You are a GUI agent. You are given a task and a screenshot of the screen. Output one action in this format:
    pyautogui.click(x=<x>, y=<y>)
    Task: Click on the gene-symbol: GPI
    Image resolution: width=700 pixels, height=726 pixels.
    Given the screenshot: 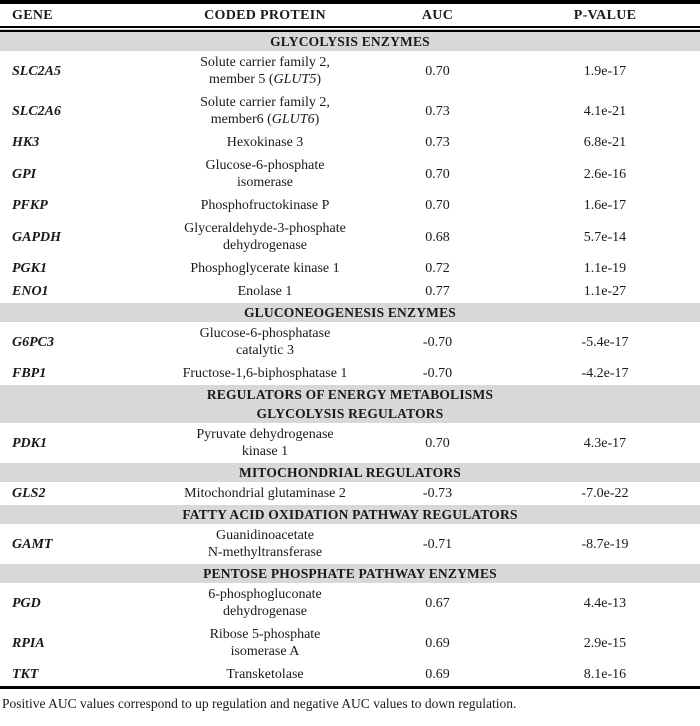 What is the action you would take?
    pyautogui.click(x=24, y=174)
    